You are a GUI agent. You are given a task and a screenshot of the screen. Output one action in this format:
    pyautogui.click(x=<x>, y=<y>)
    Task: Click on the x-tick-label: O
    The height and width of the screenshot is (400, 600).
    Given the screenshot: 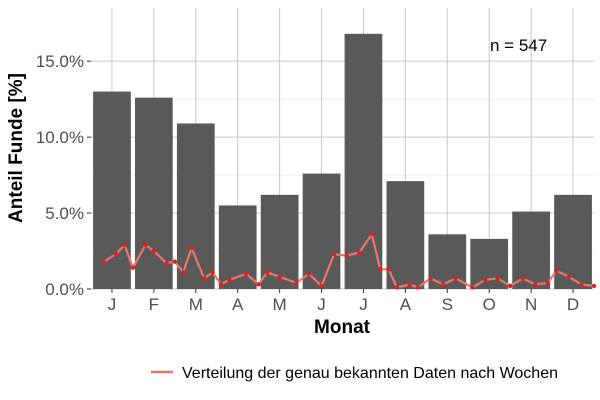 What is the action you would take?
    pyautogui.click(x=489, y=304)
    